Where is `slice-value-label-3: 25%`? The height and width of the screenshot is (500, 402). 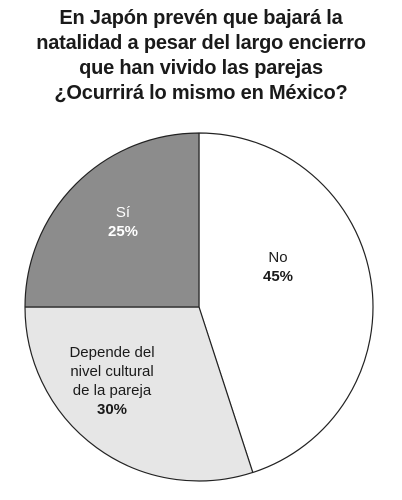 slice-value-label-3: 25% is located at coordinates (123, 231).